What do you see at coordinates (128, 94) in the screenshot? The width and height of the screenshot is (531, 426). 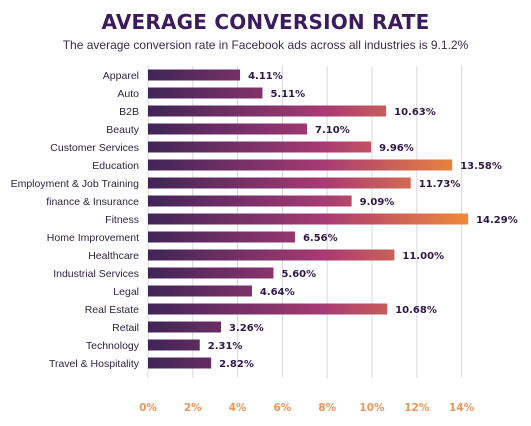 I see `category-label: Auto` at bounding box center [128, 94].